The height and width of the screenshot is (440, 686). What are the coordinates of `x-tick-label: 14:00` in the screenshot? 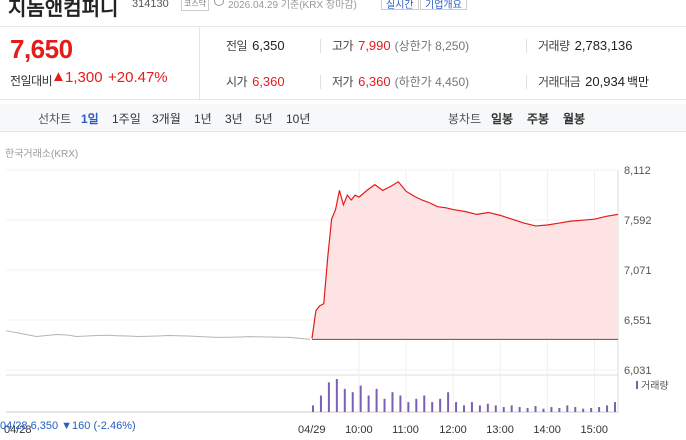 It's located at (547, 430).